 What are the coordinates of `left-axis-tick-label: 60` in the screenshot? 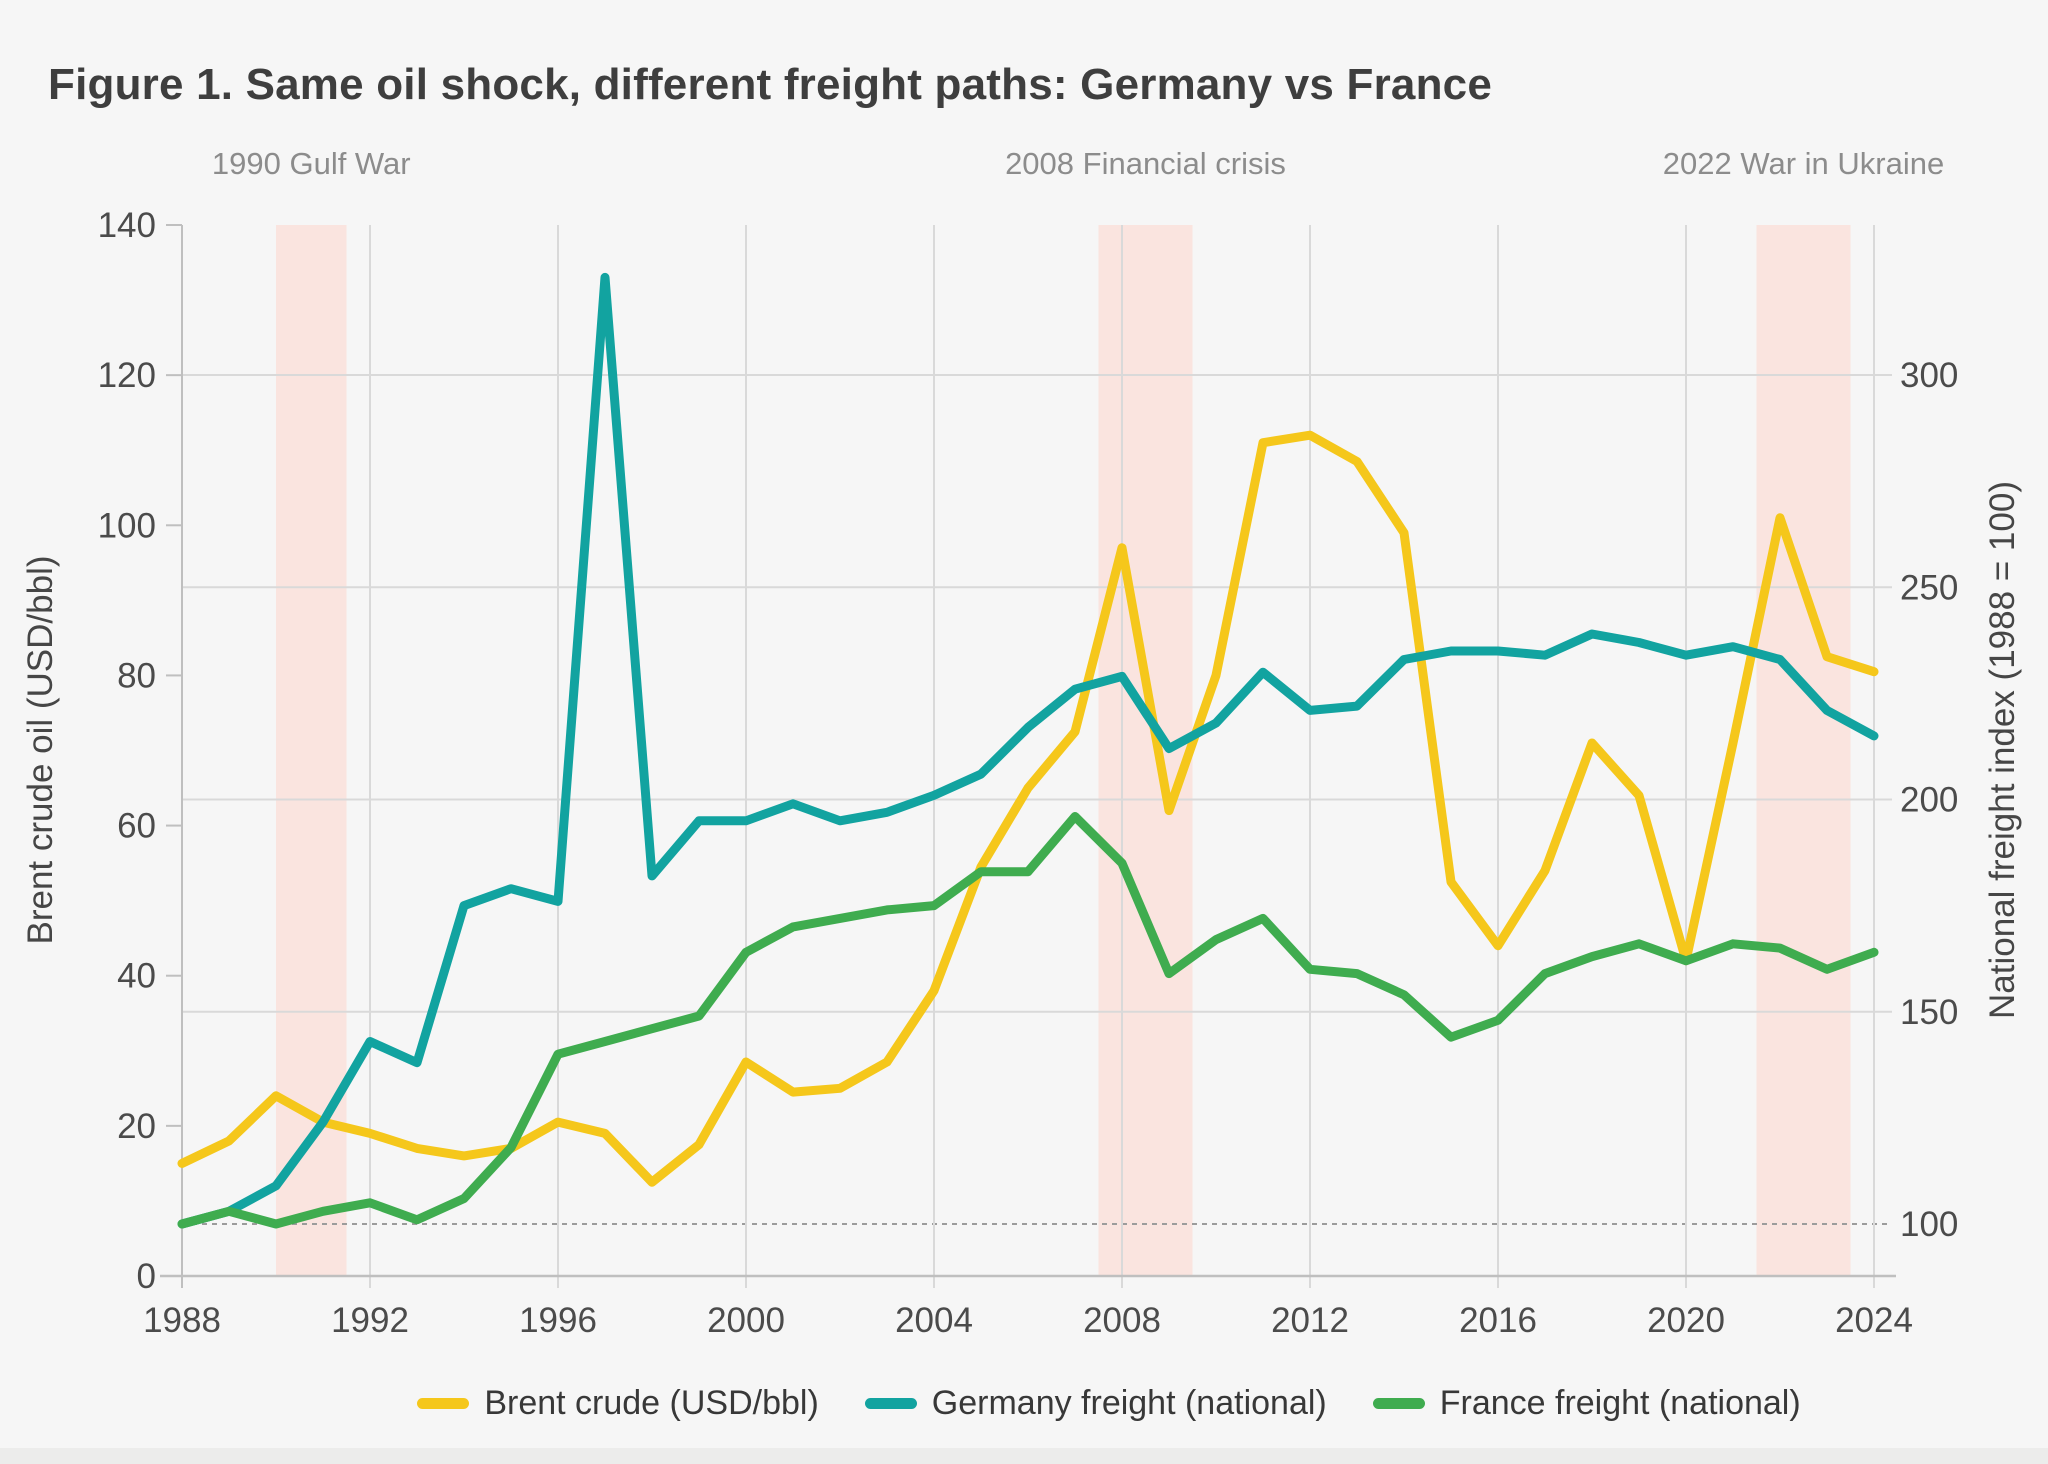 It's located at (136, 826).